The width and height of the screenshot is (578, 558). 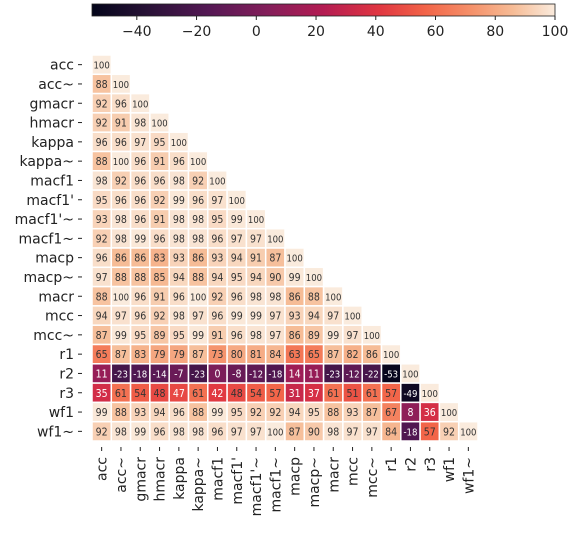 What do you see at coordinates (179, 394) in the screenshot?
I see `cell-value-label: 47` at bounding box center [179, 394].